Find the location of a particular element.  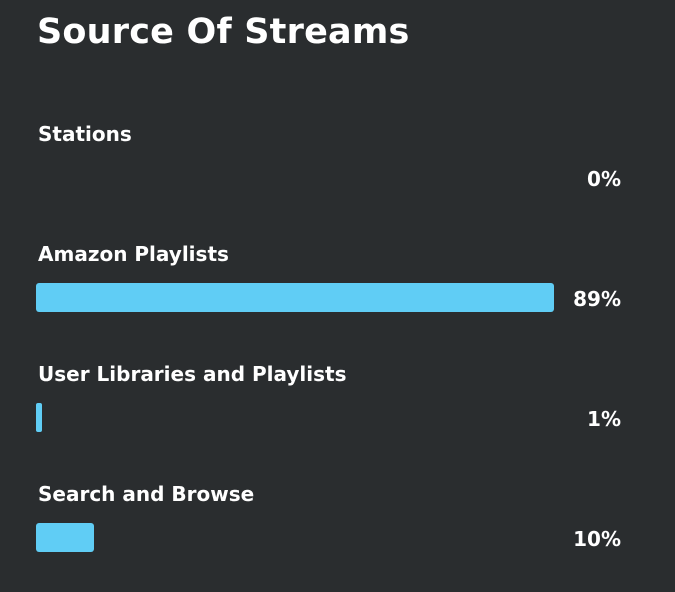

bar-value-label: 89% is located at coordinates (597, 299).